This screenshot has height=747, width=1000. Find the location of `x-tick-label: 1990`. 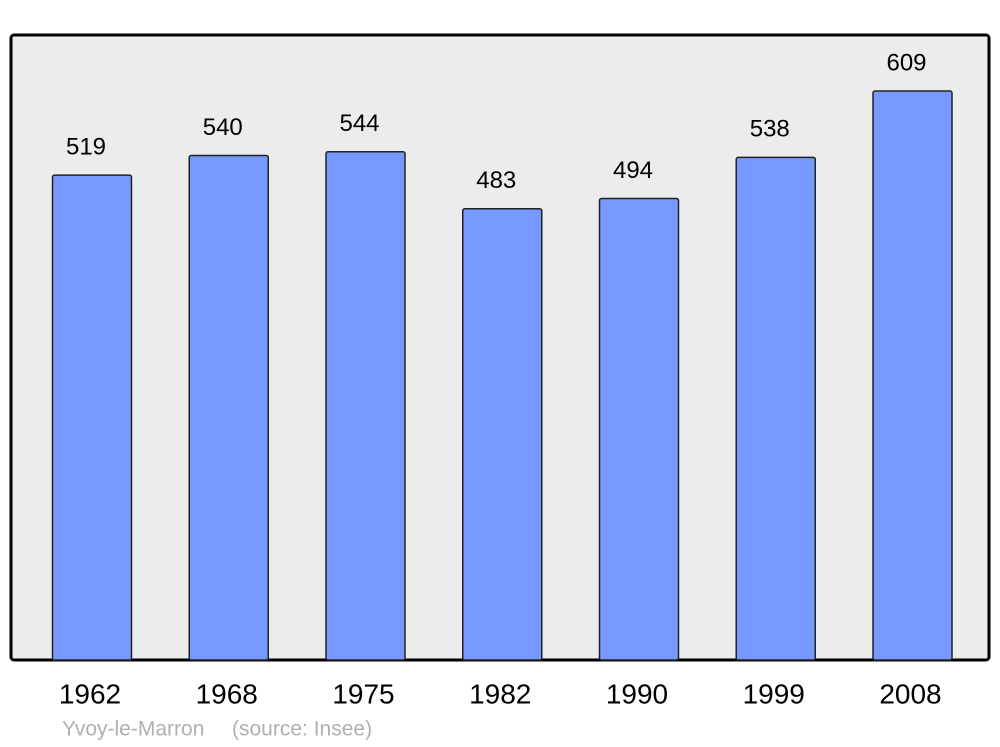

x-tick-label: 1990 is located at coordinates (637, 693).